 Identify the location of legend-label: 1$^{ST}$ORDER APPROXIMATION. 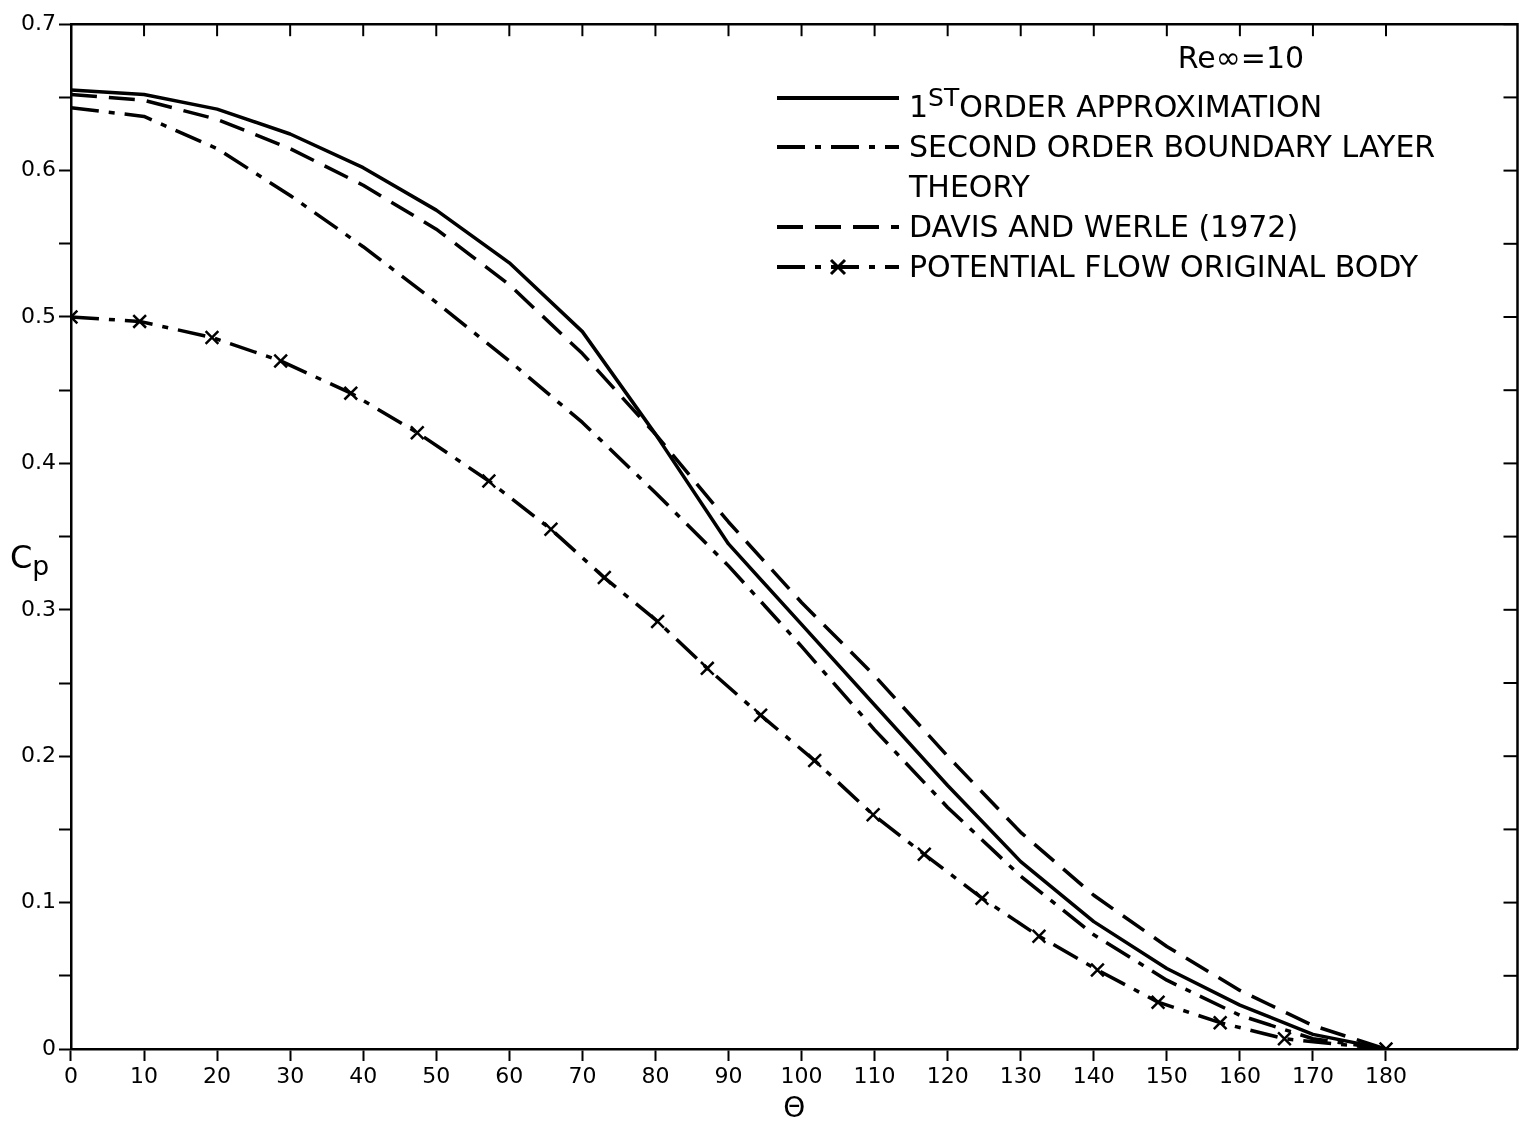
(1116, 104).